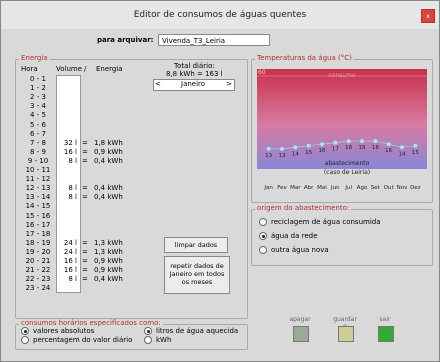 This screenshot has width=440, height=362. What do you see at coordinates (38, 106) in the screenshot?
I see `hour-label: 3 - 4` at bounding box center [38, 106].